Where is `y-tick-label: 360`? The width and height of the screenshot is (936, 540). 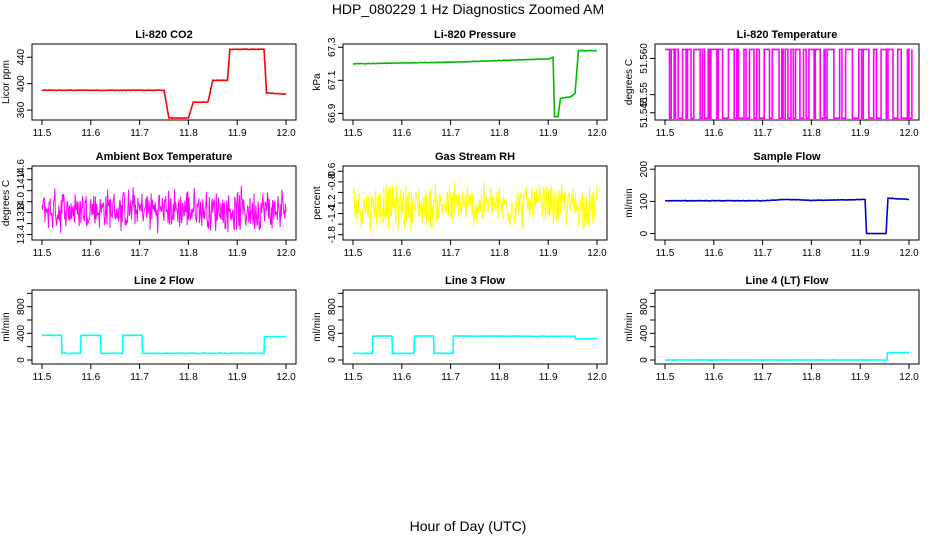 y-tick-label: 360 is located at coordinates (21, 109).